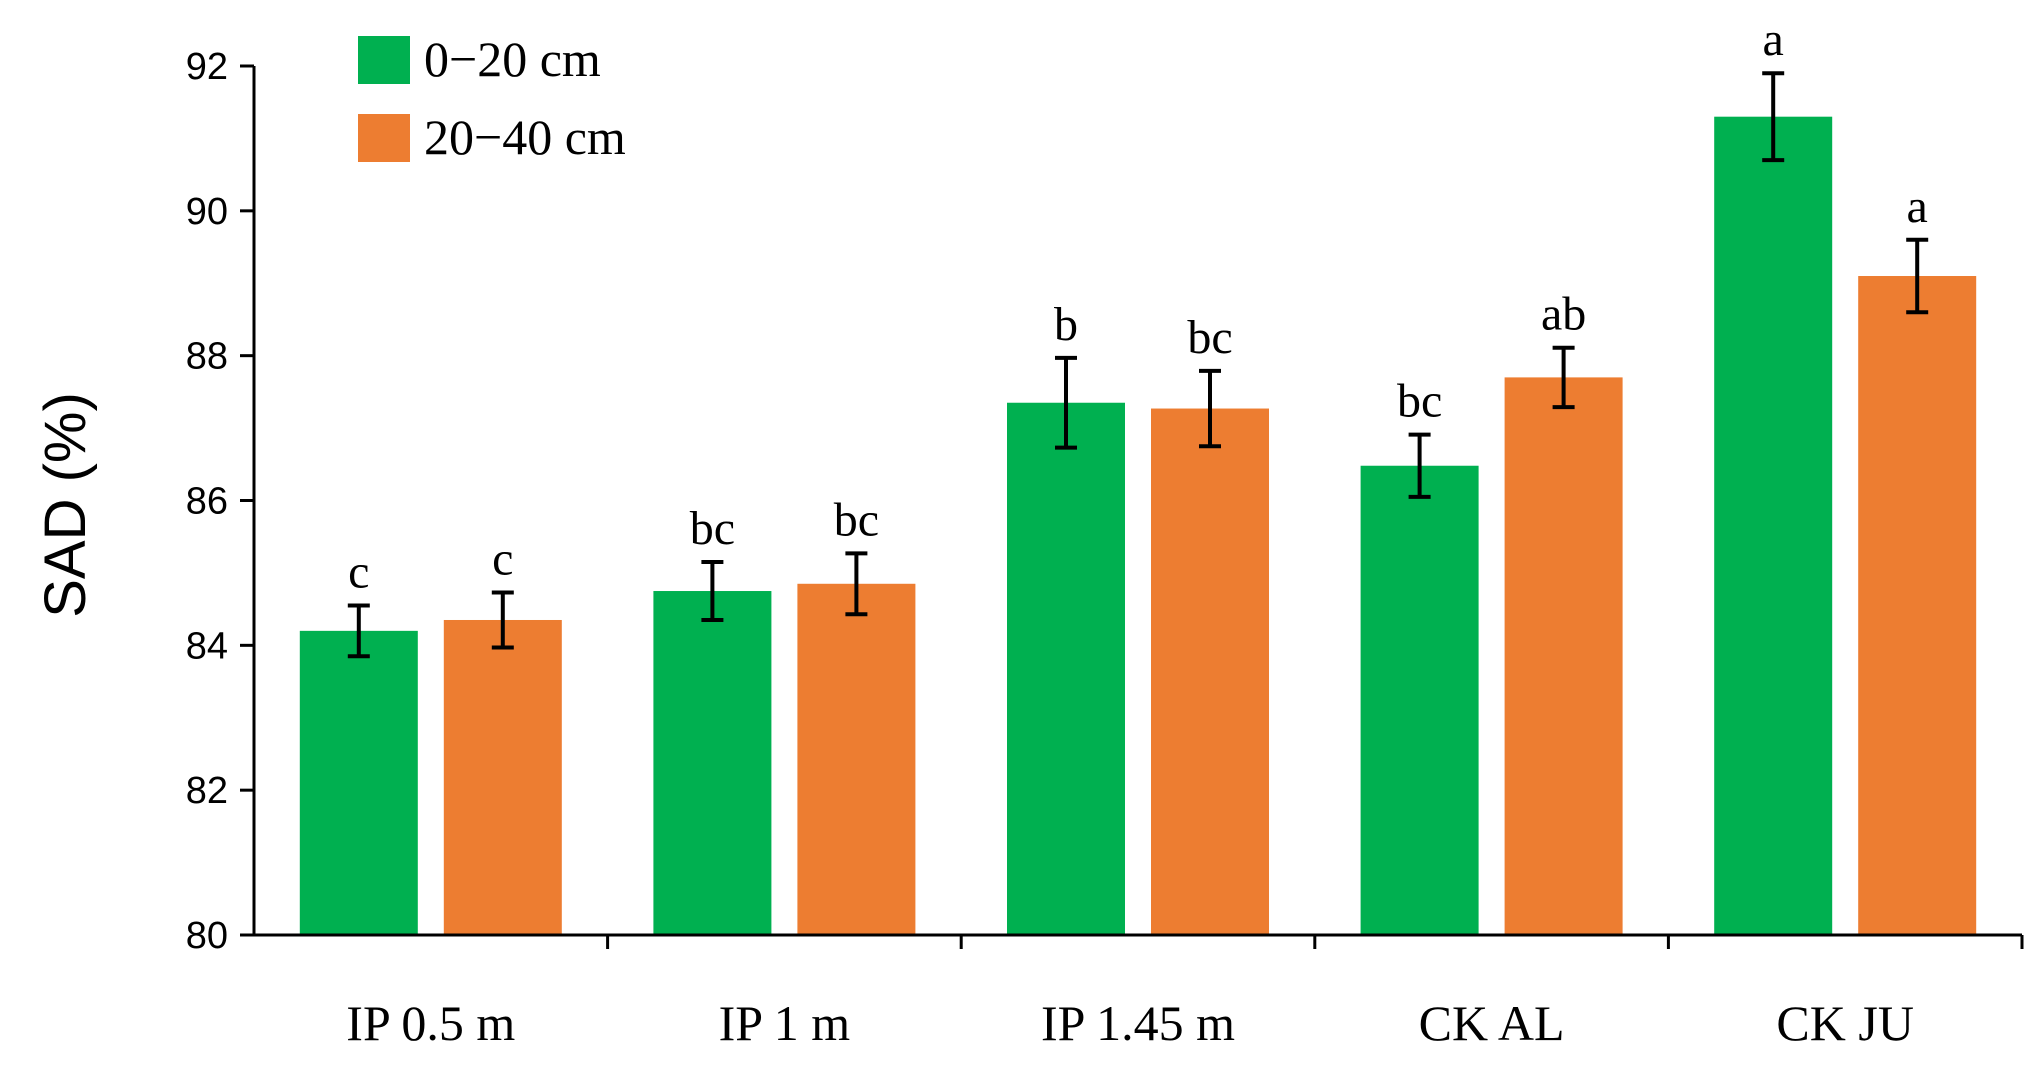 This screenshot has width=2041, height=1065. Describe the element at coordinates (1066, 324) in the screenshot. I see `significance-letter: b` at that location.